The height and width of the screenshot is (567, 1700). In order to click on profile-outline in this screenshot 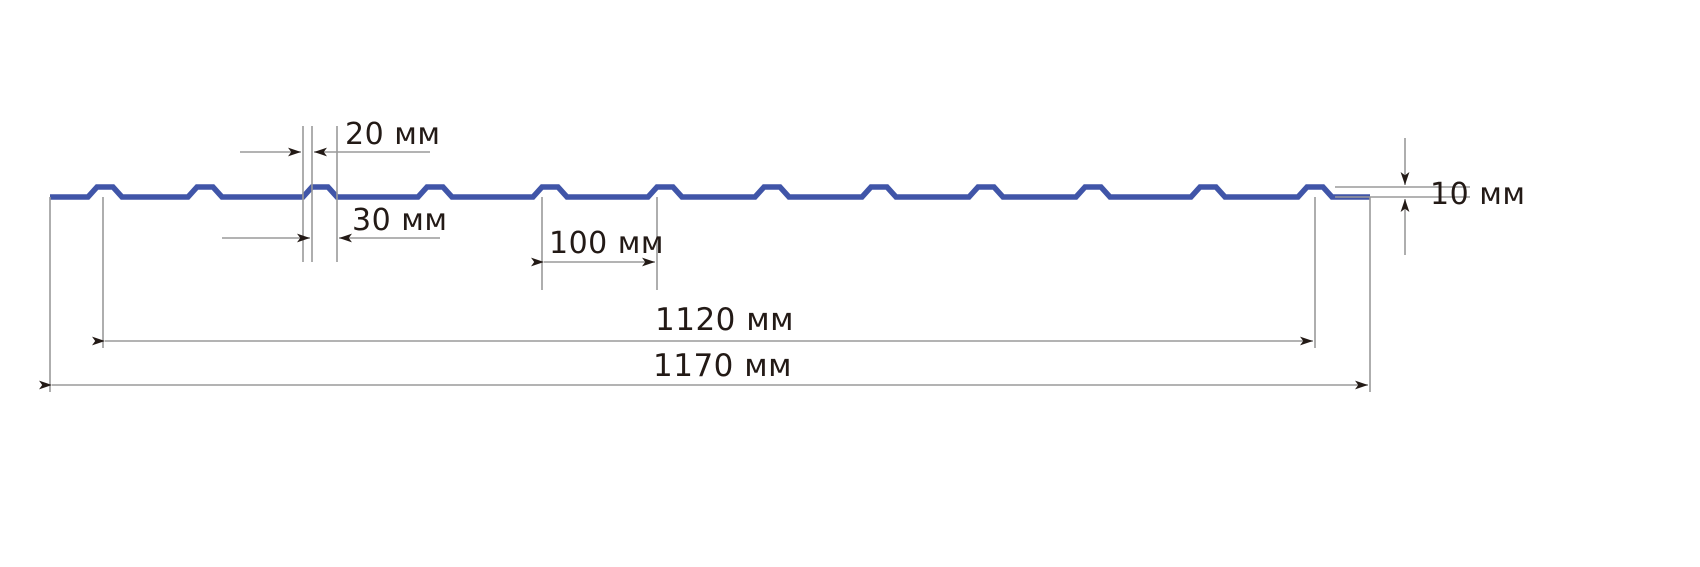, I will do `click(710, 192)`.